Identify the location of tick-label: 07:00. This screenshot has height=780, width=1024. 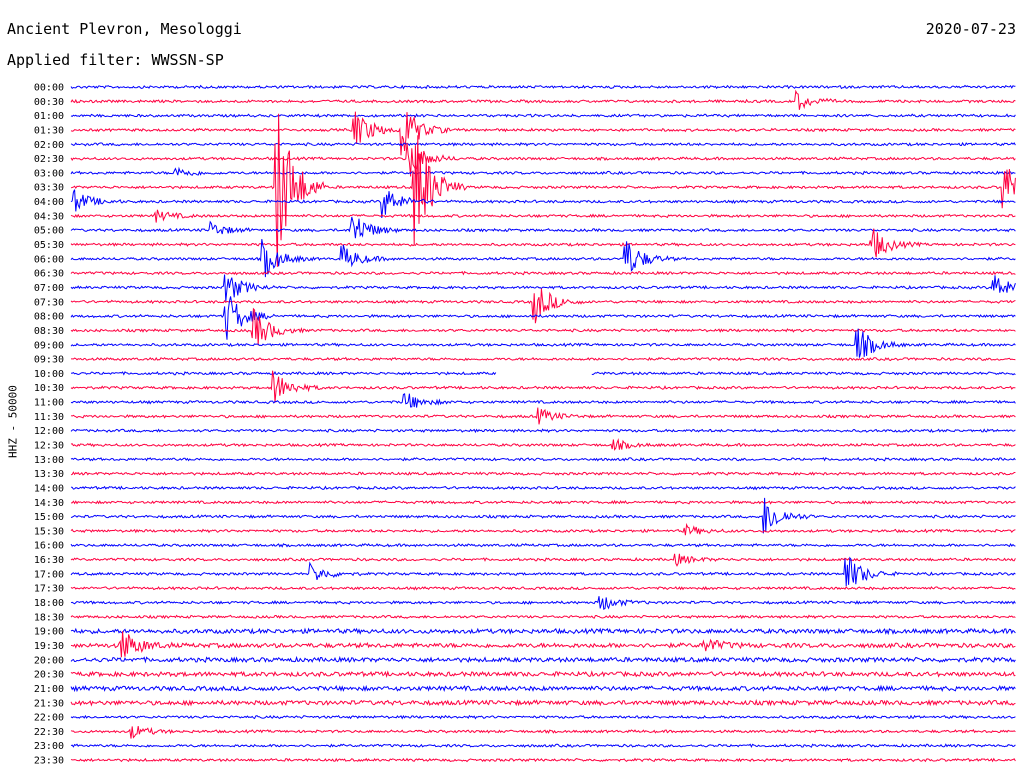
(49, 288).